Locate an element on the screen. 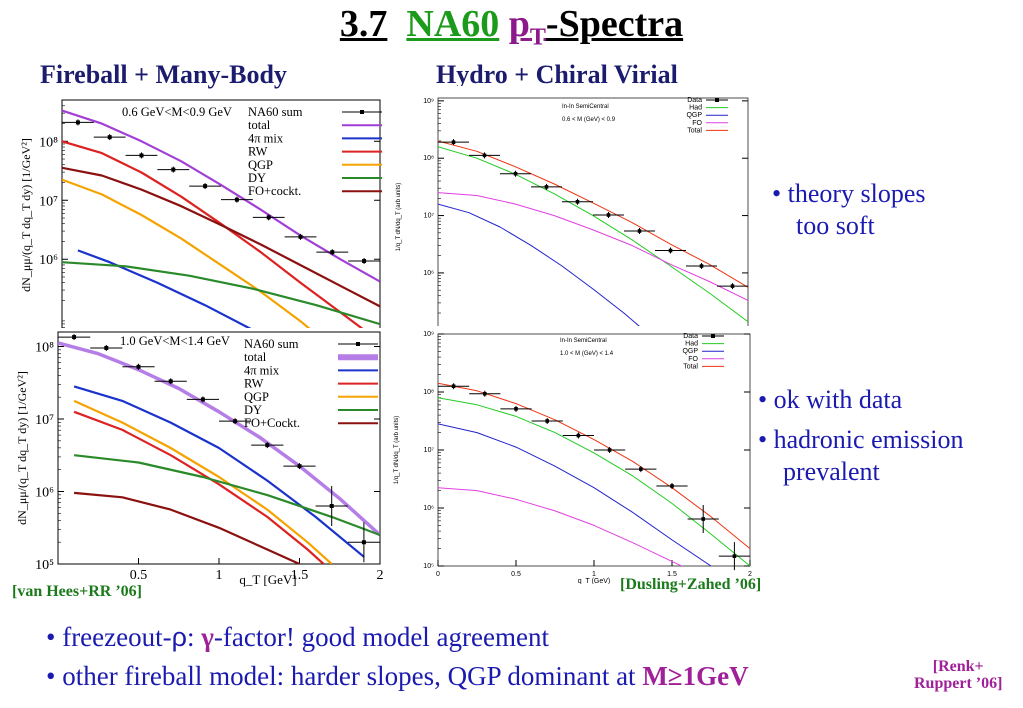 The width and height of the screenshot is (1023, 708). gamma-symbol: γ is located at coordinates (207, 637).